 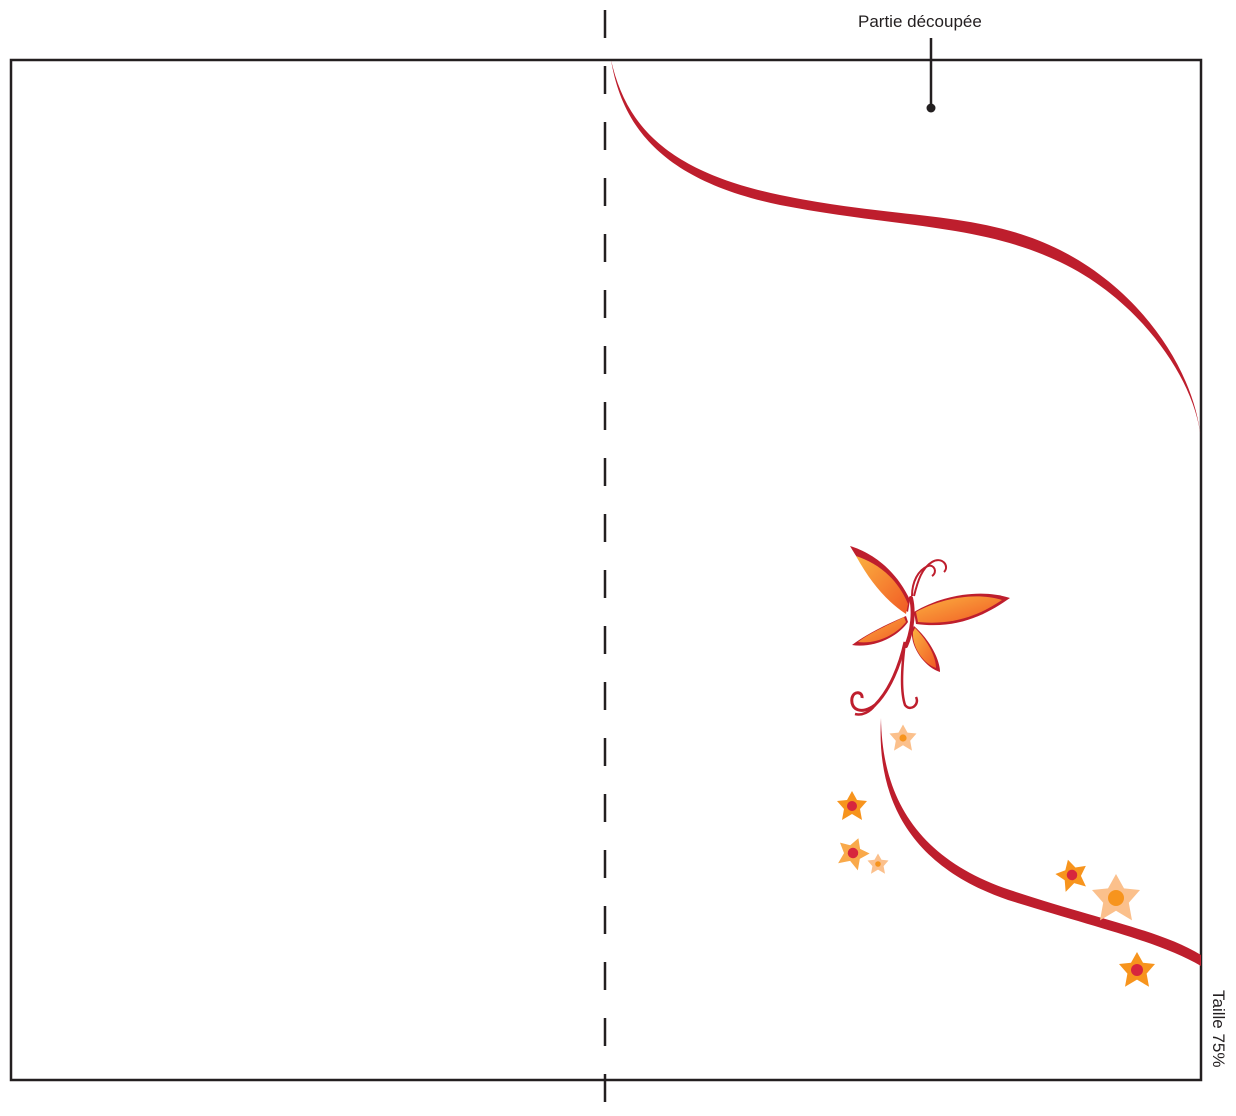 What do you see at coordinates (1218, 1029) in the screenshot?
I see `size-label: Taille 75%` at bounding box center [1218, 1029].